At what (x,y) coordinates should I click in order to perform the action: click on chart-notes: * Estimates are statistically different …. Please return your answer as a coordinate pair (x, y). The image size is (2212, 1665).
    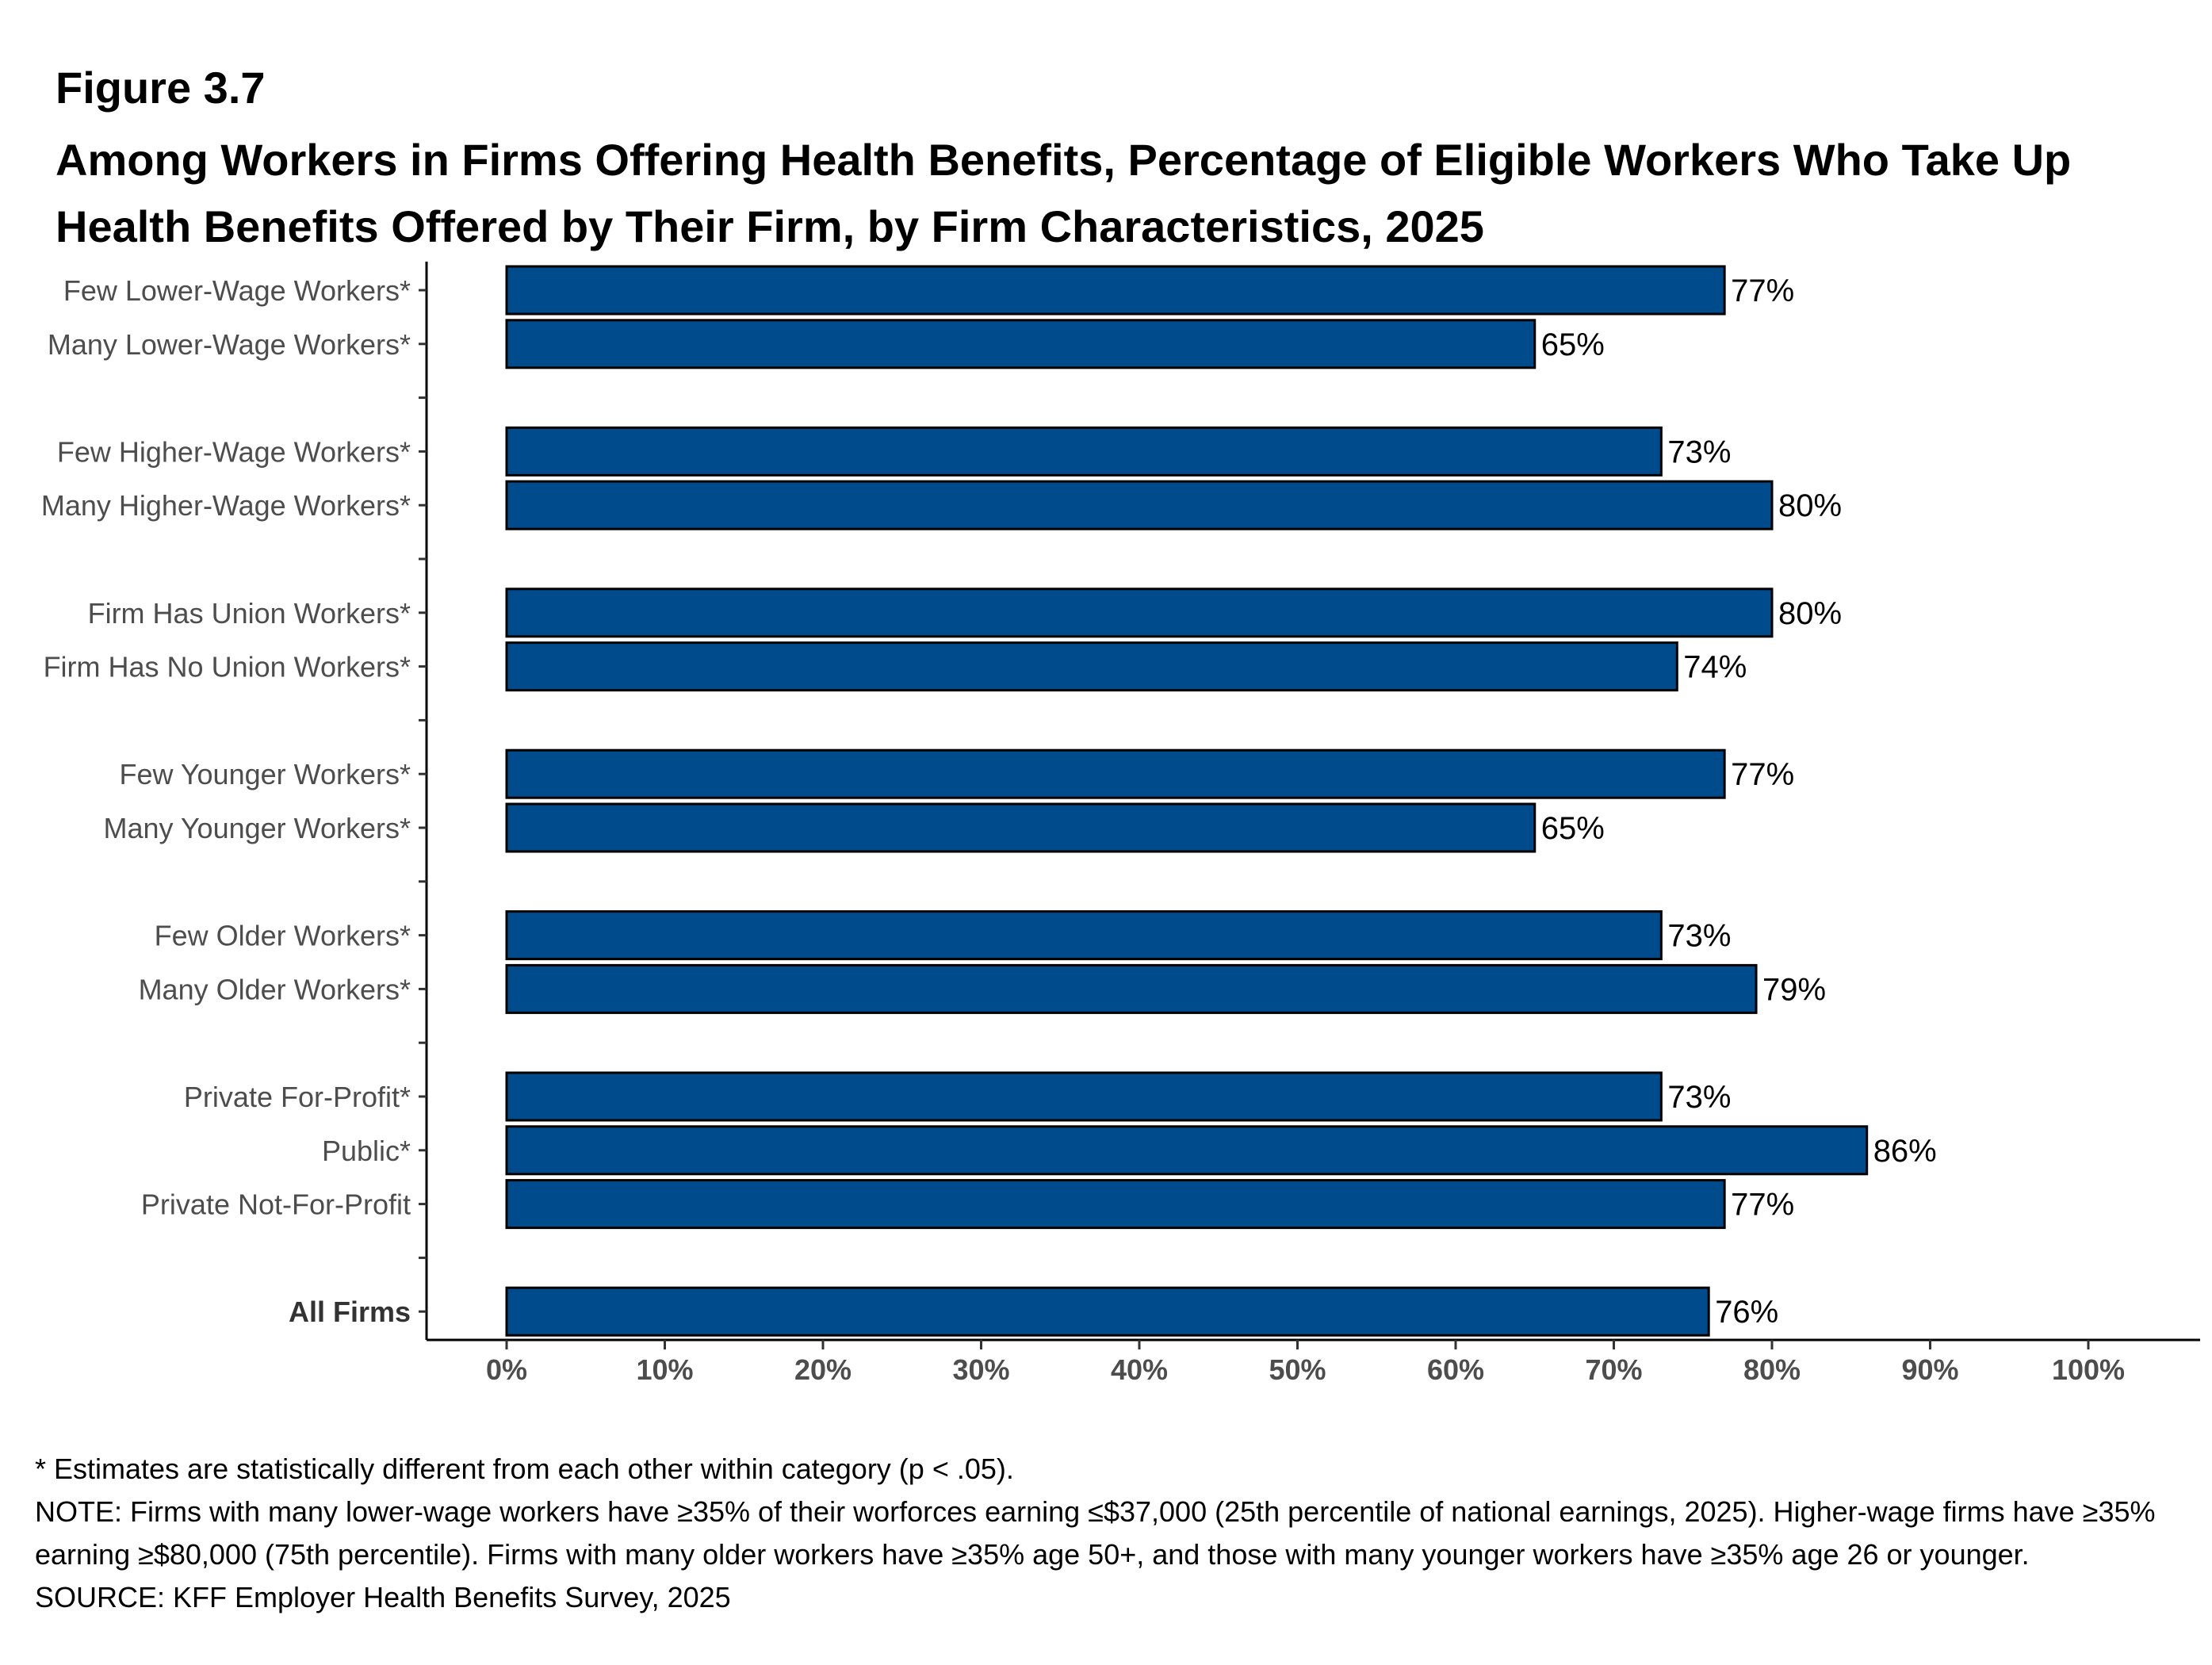
    Looking at the image, I should click on (1105, 1533).